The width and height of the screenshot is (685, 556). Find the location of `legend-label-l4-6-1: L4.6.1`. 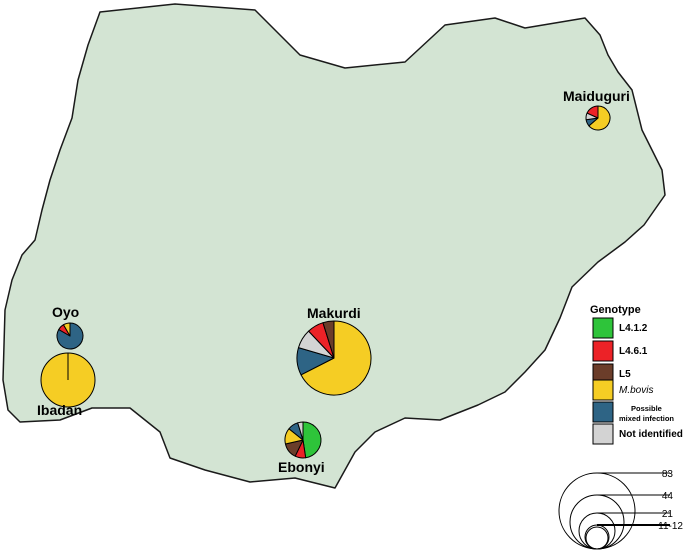

legend-label-l4-6-1: L4.6.1 is located at coordinates (633, 351).